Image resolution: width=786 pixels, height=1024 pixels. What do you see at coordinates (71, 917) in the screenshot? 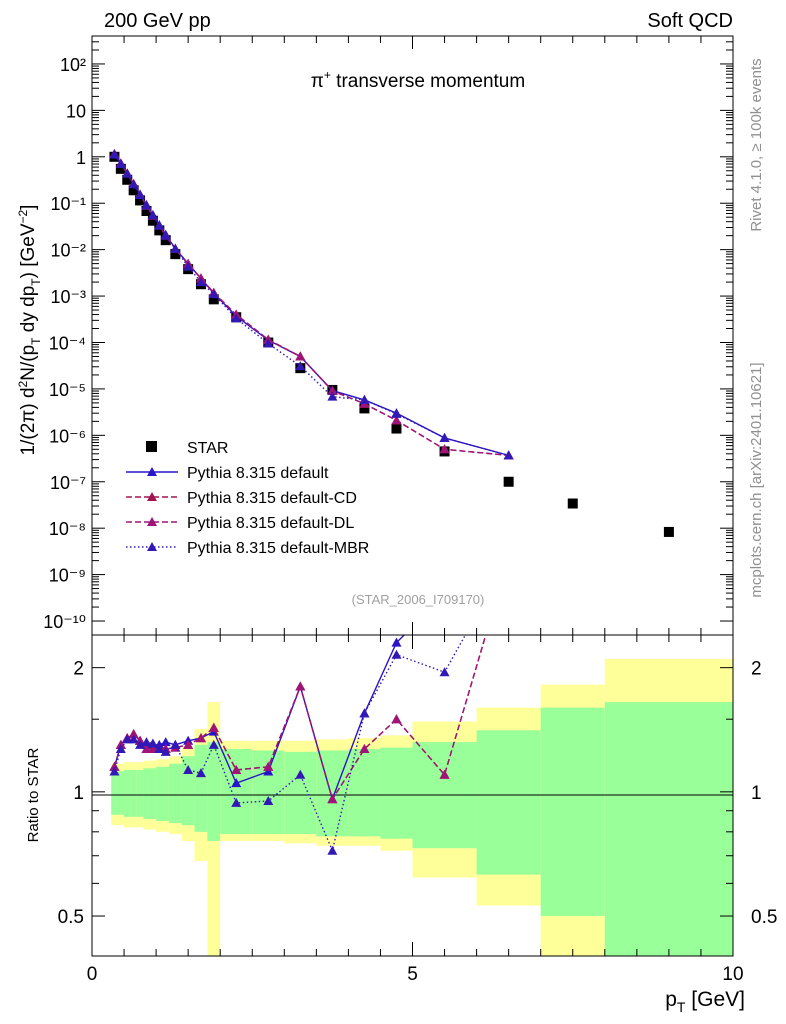
I see `ratio-y-tick-label: 0.5` at bounding box center [71, 917].